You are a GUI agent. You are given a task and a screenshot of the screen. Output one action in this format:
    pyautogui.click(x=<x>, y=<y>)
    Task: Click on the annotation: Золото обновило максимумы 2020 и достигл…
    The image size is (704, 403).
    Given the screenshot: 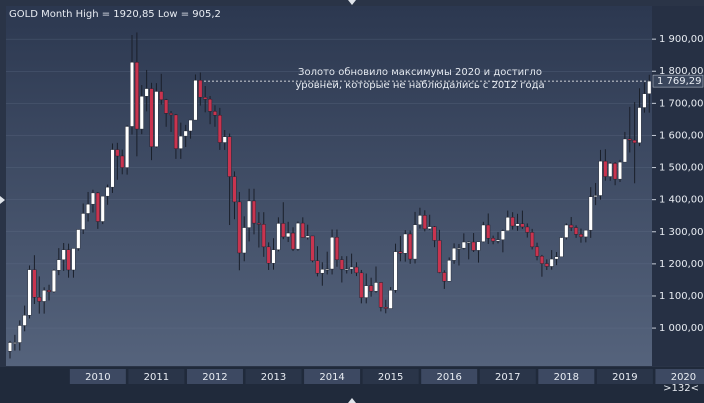 What is the action you would take?
    pyautogui.click(x=420, y=72)
    